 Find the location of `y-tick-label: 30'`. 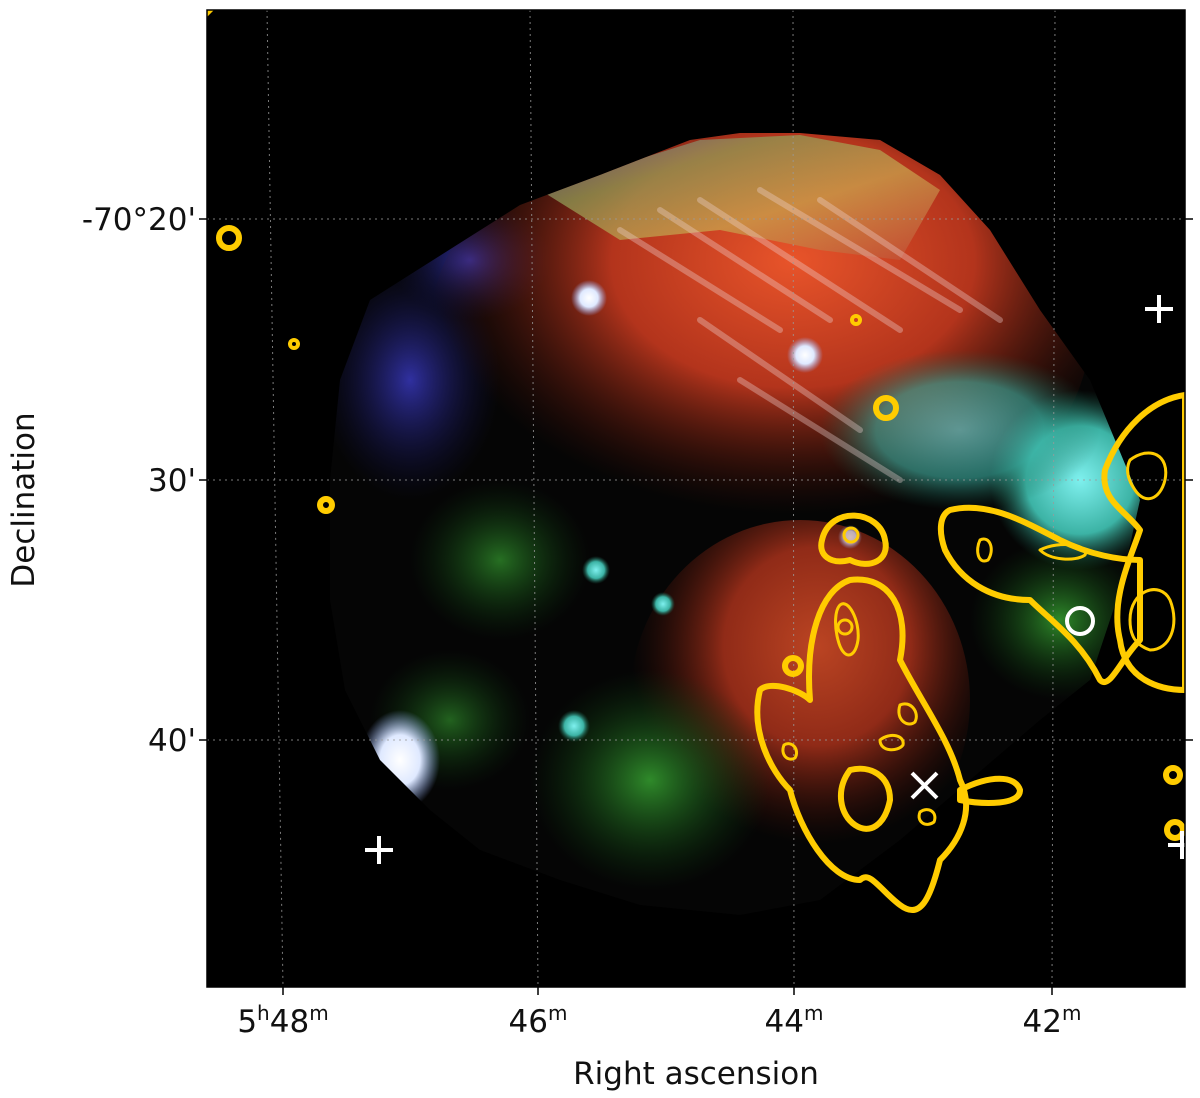

y-tick-label: 30' is located at coordinates (172, 481).